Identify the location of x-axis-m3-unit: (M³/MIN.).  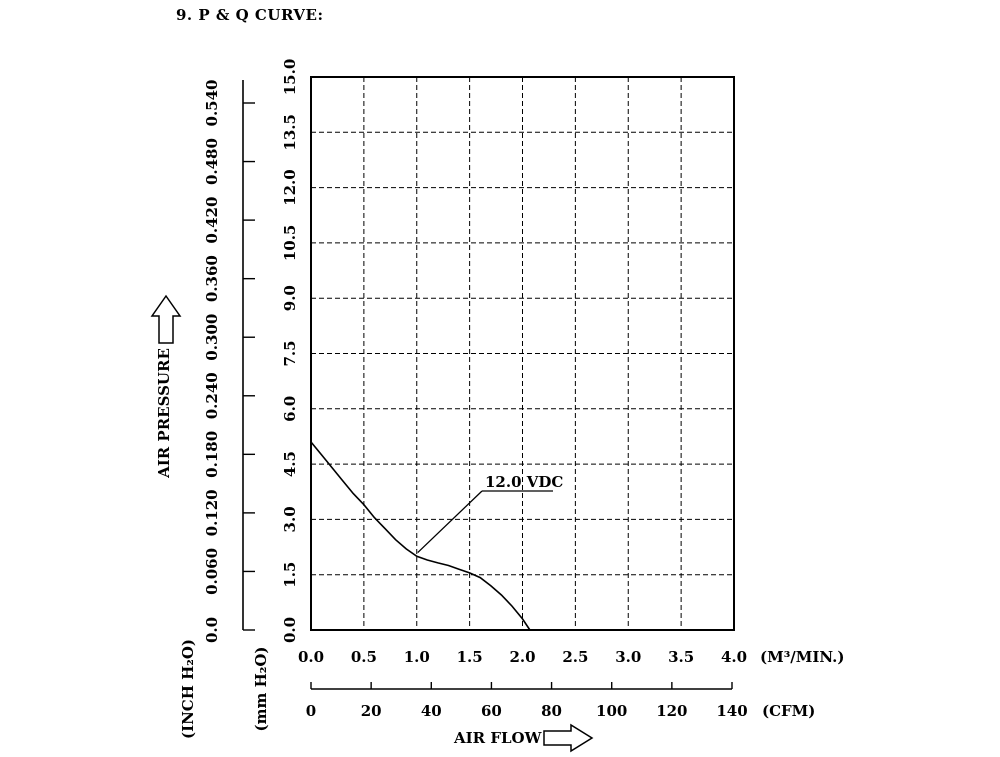
(802, 657).